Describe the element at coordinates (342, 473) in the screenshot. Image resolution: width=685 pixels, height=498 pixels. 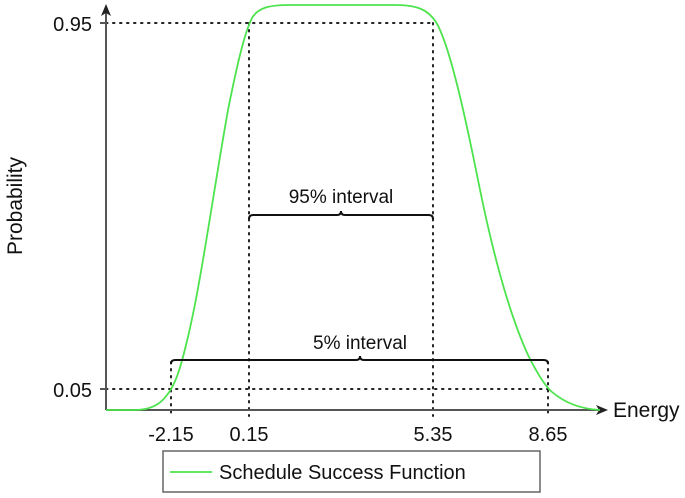
I see `legend-label: Schedule Success Function` at that location.